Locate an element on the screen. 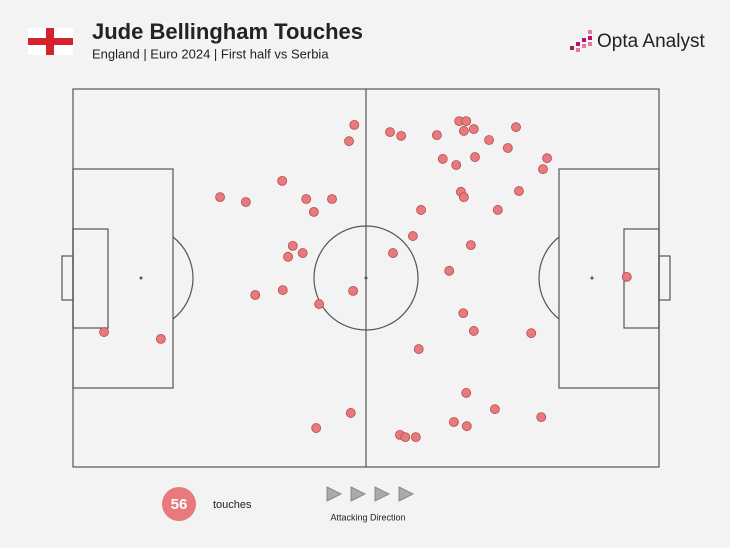 This screenshot has width=730, height=548. flag is located at coordinates (50, 41).